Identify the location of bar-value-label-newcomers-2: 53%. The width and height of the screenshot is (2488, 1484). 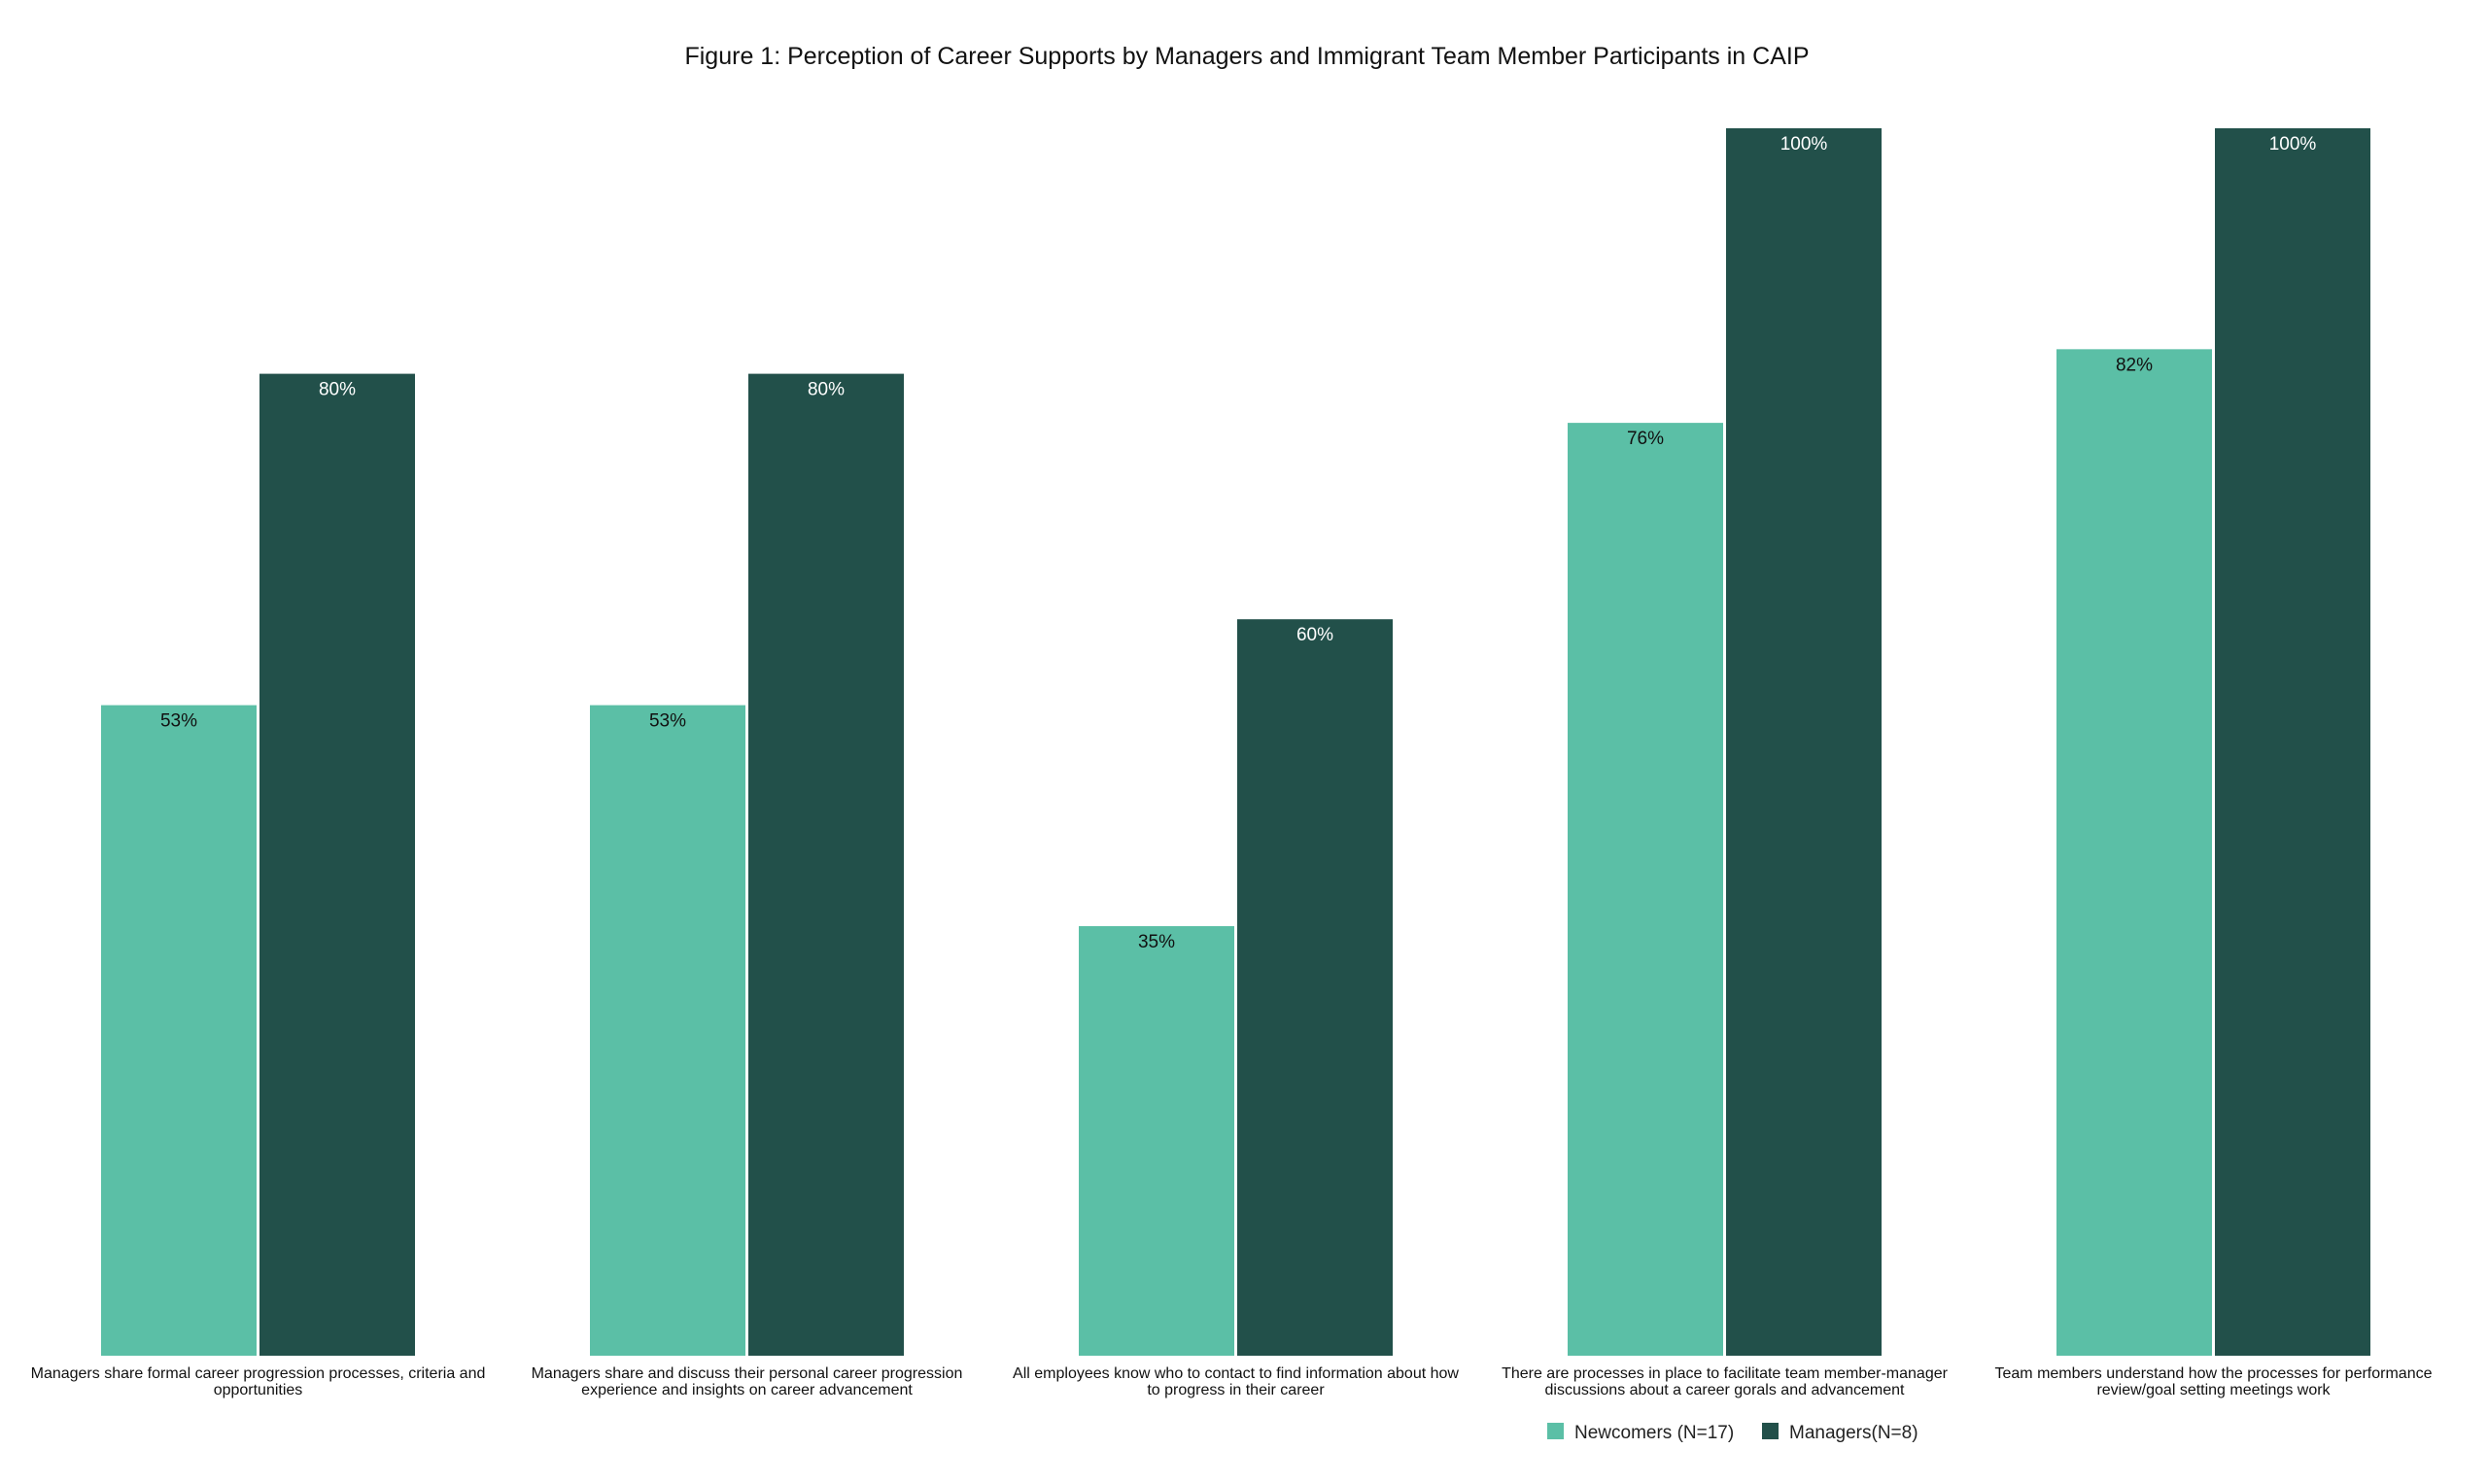
(667, 721).